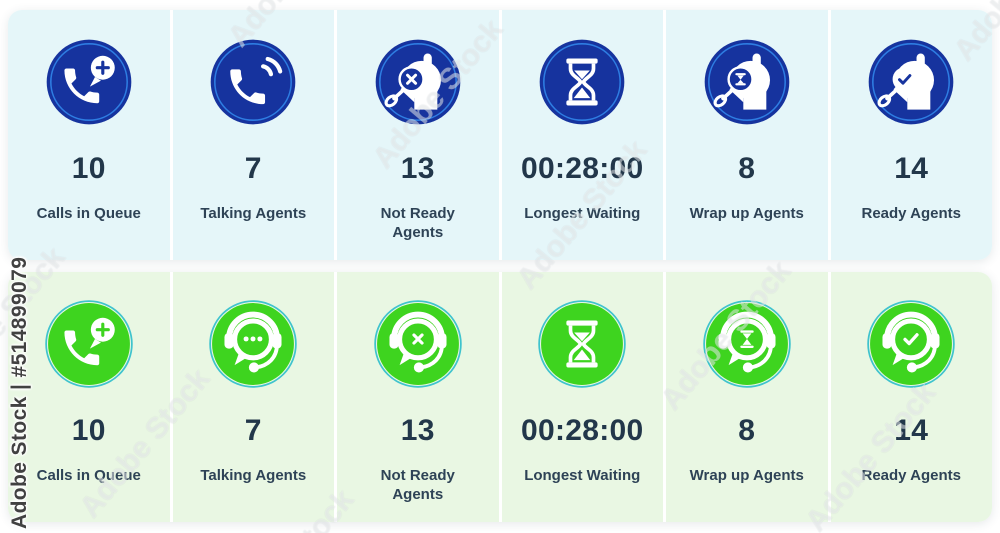 The width and height of the screenshot is (1000, 533). I want to click on call-waves-icon, so click(253, 82).